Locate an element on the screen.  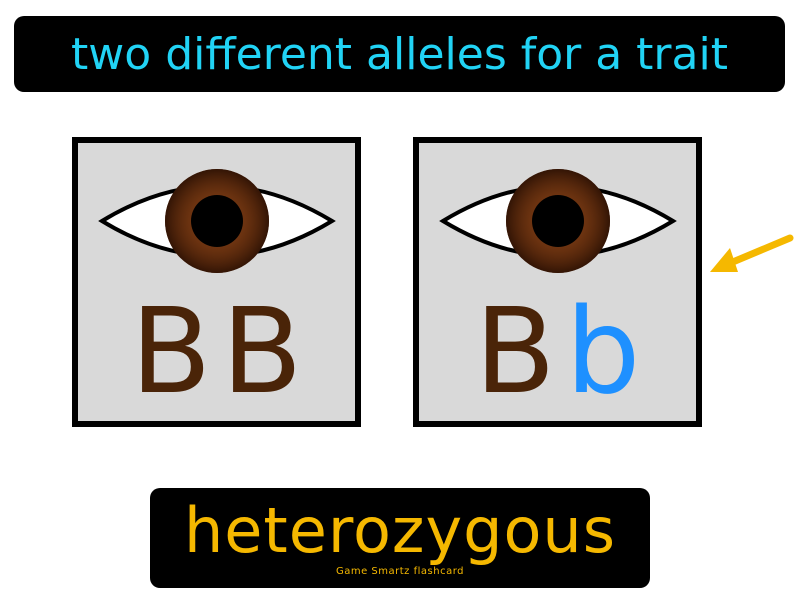
allele-pair: B B is located at coordinates (216, 351).